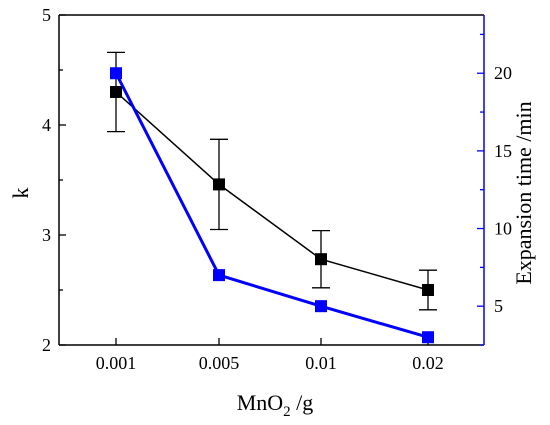 The height and width of the screenshot is (425, 550). I want to click on y2-tick-label: 10, so click(503, 229).